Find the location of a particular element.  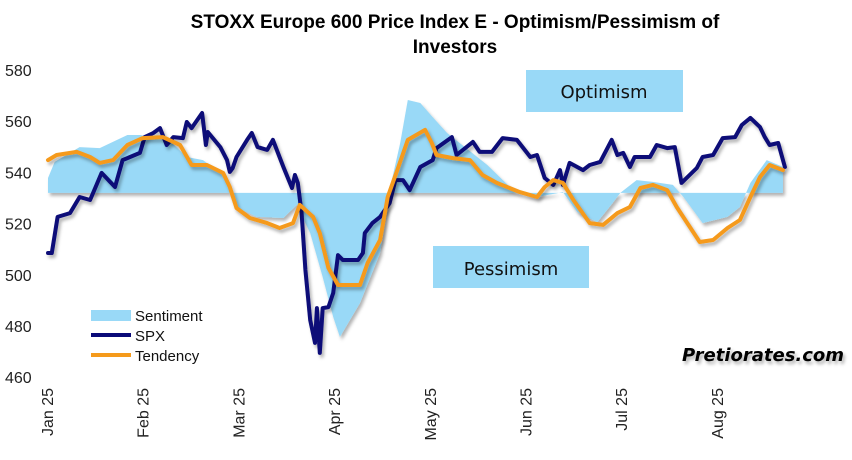

optimism-label: Optimism is located at coordinates (603, 92).